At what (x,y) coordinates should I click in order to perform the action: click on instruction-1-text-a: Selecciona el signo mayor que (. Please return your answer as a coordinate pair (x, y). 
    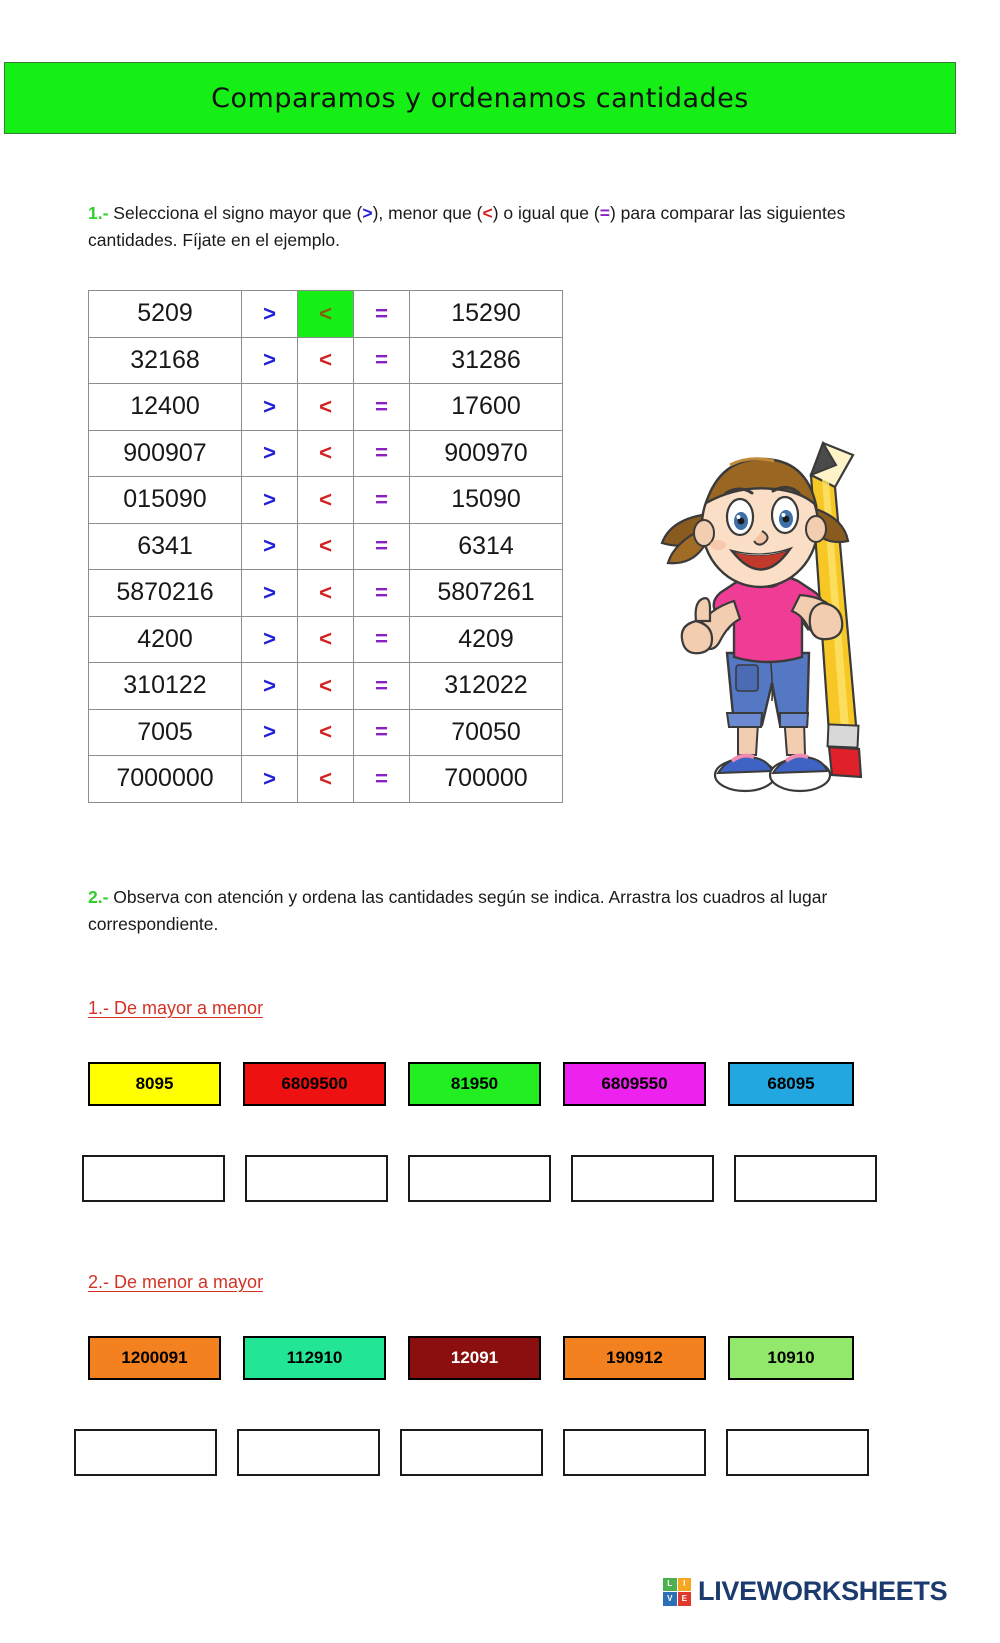
    Looking at the image, I should click on (235, 213).